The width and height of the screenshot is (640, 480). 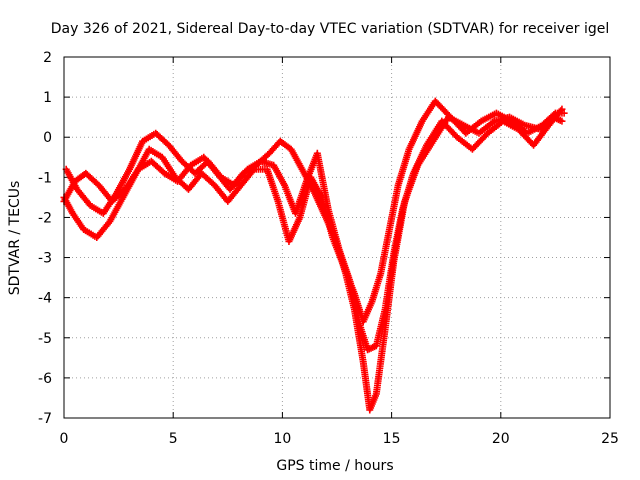 I want to click on y-tick-label: -6, so click(x=45, y=379).